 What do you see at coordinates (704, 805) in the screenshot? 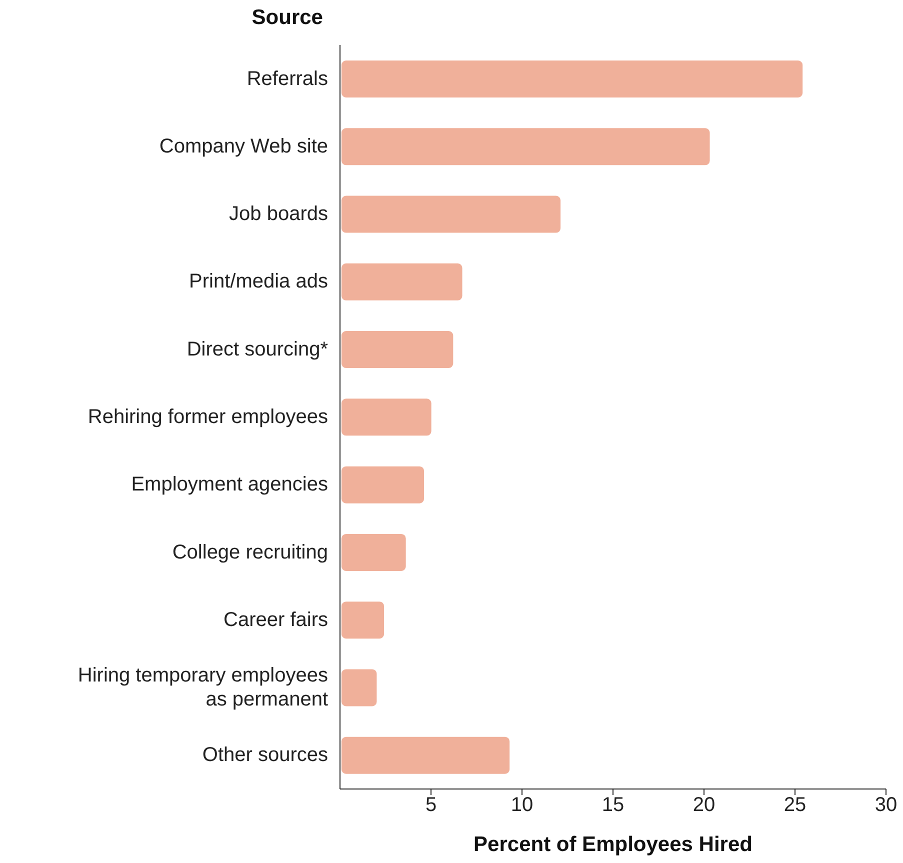
I see `x-tick-label: 20` at bounding box center [704, 805].